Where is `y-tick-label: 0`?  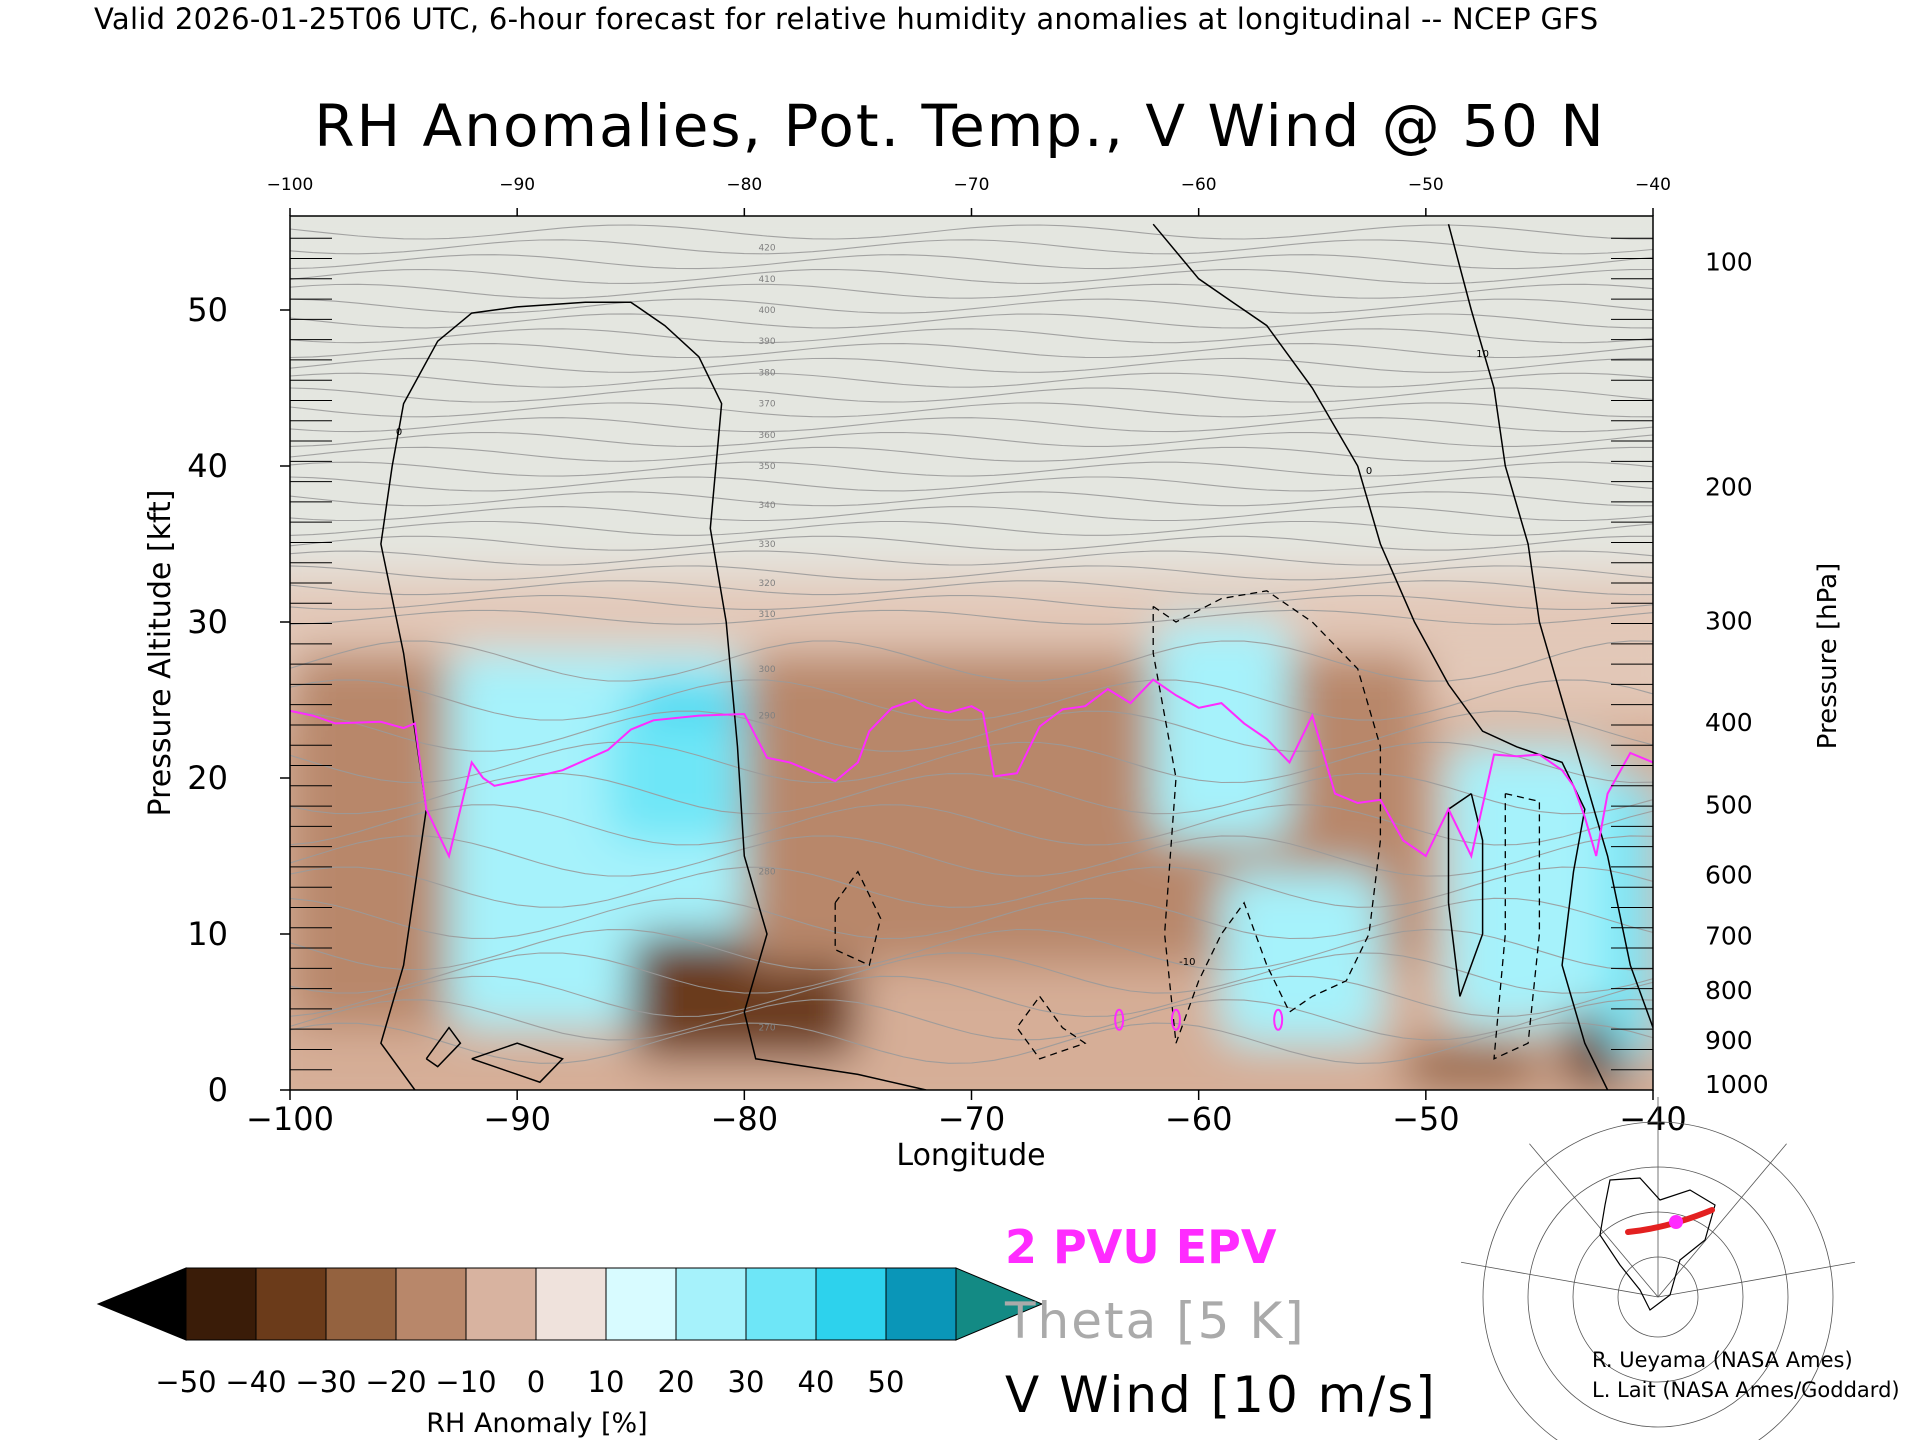
y-tick-label: 0 is located at coordinates (218, 1090).